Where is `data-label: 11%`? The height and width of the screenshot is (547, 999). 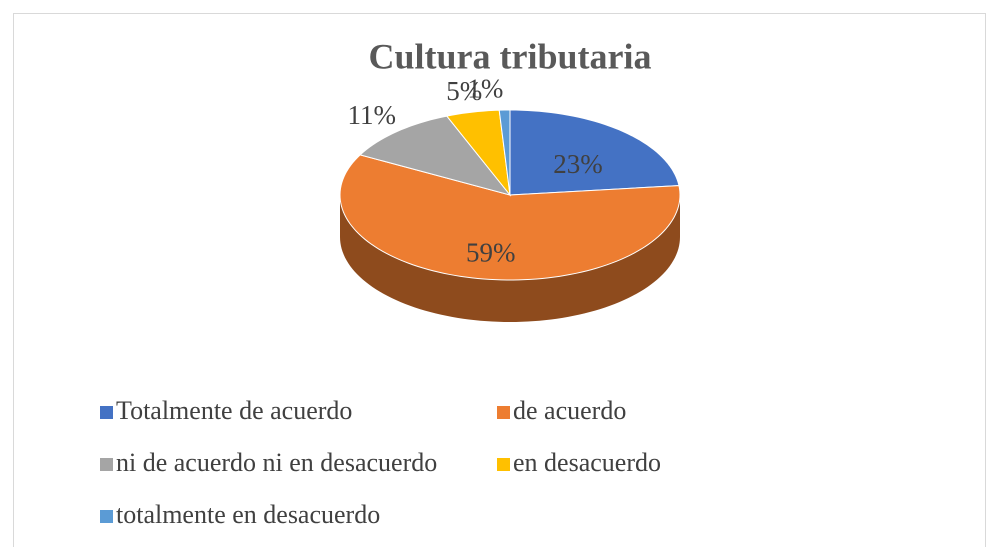
data-label: 11% is located at coordinates (371, 115).